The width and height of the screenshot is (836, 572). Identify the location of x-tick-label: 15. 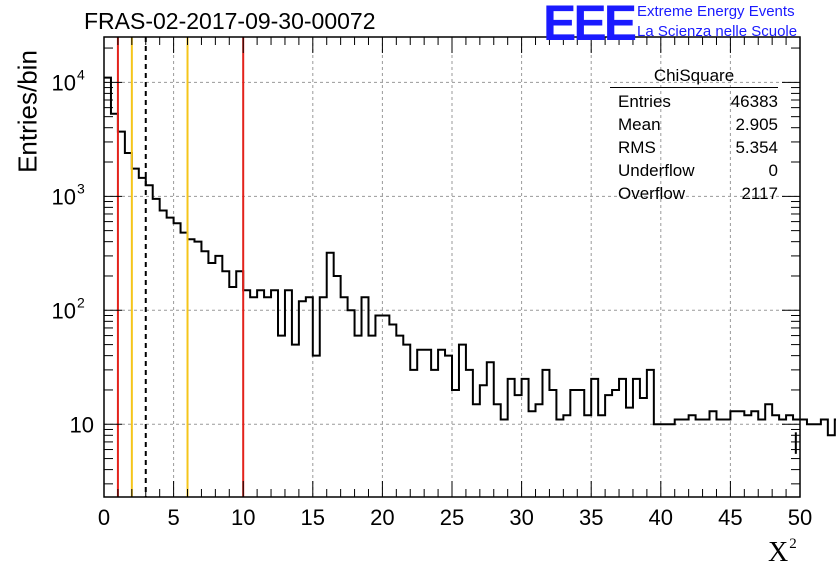
(313, 517).